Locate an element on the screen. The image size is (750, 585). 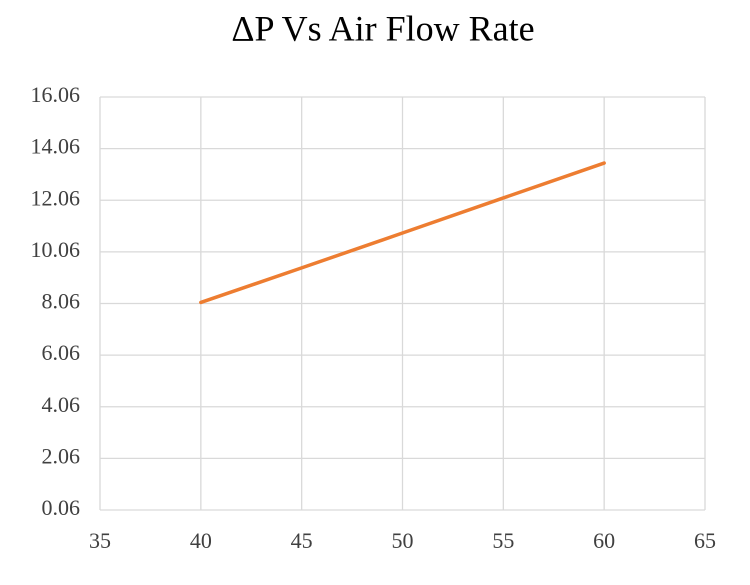
y-tick-label: 16.06 is located at coordinates (56, 94).